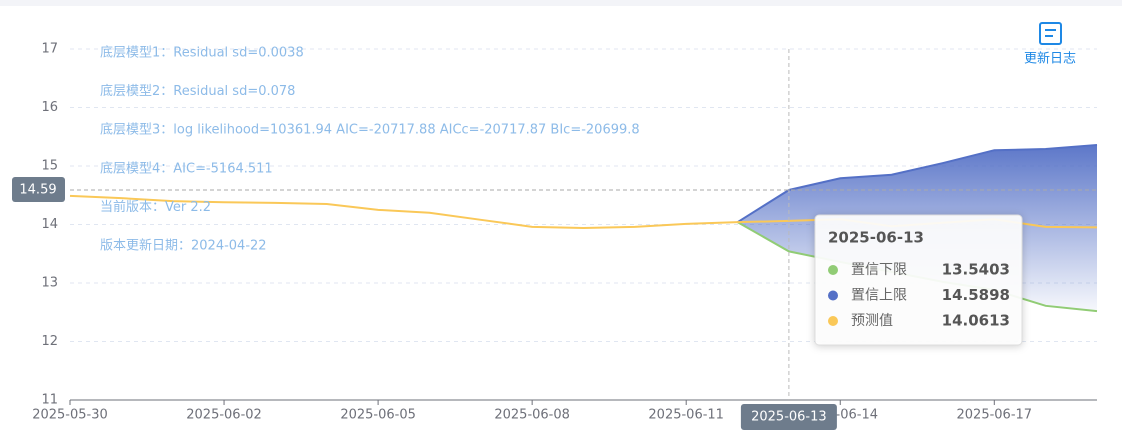 The width and height of the screenshot is (1122, 444). I want to click on tooltip-name: 置信下限, so click(879, 270).